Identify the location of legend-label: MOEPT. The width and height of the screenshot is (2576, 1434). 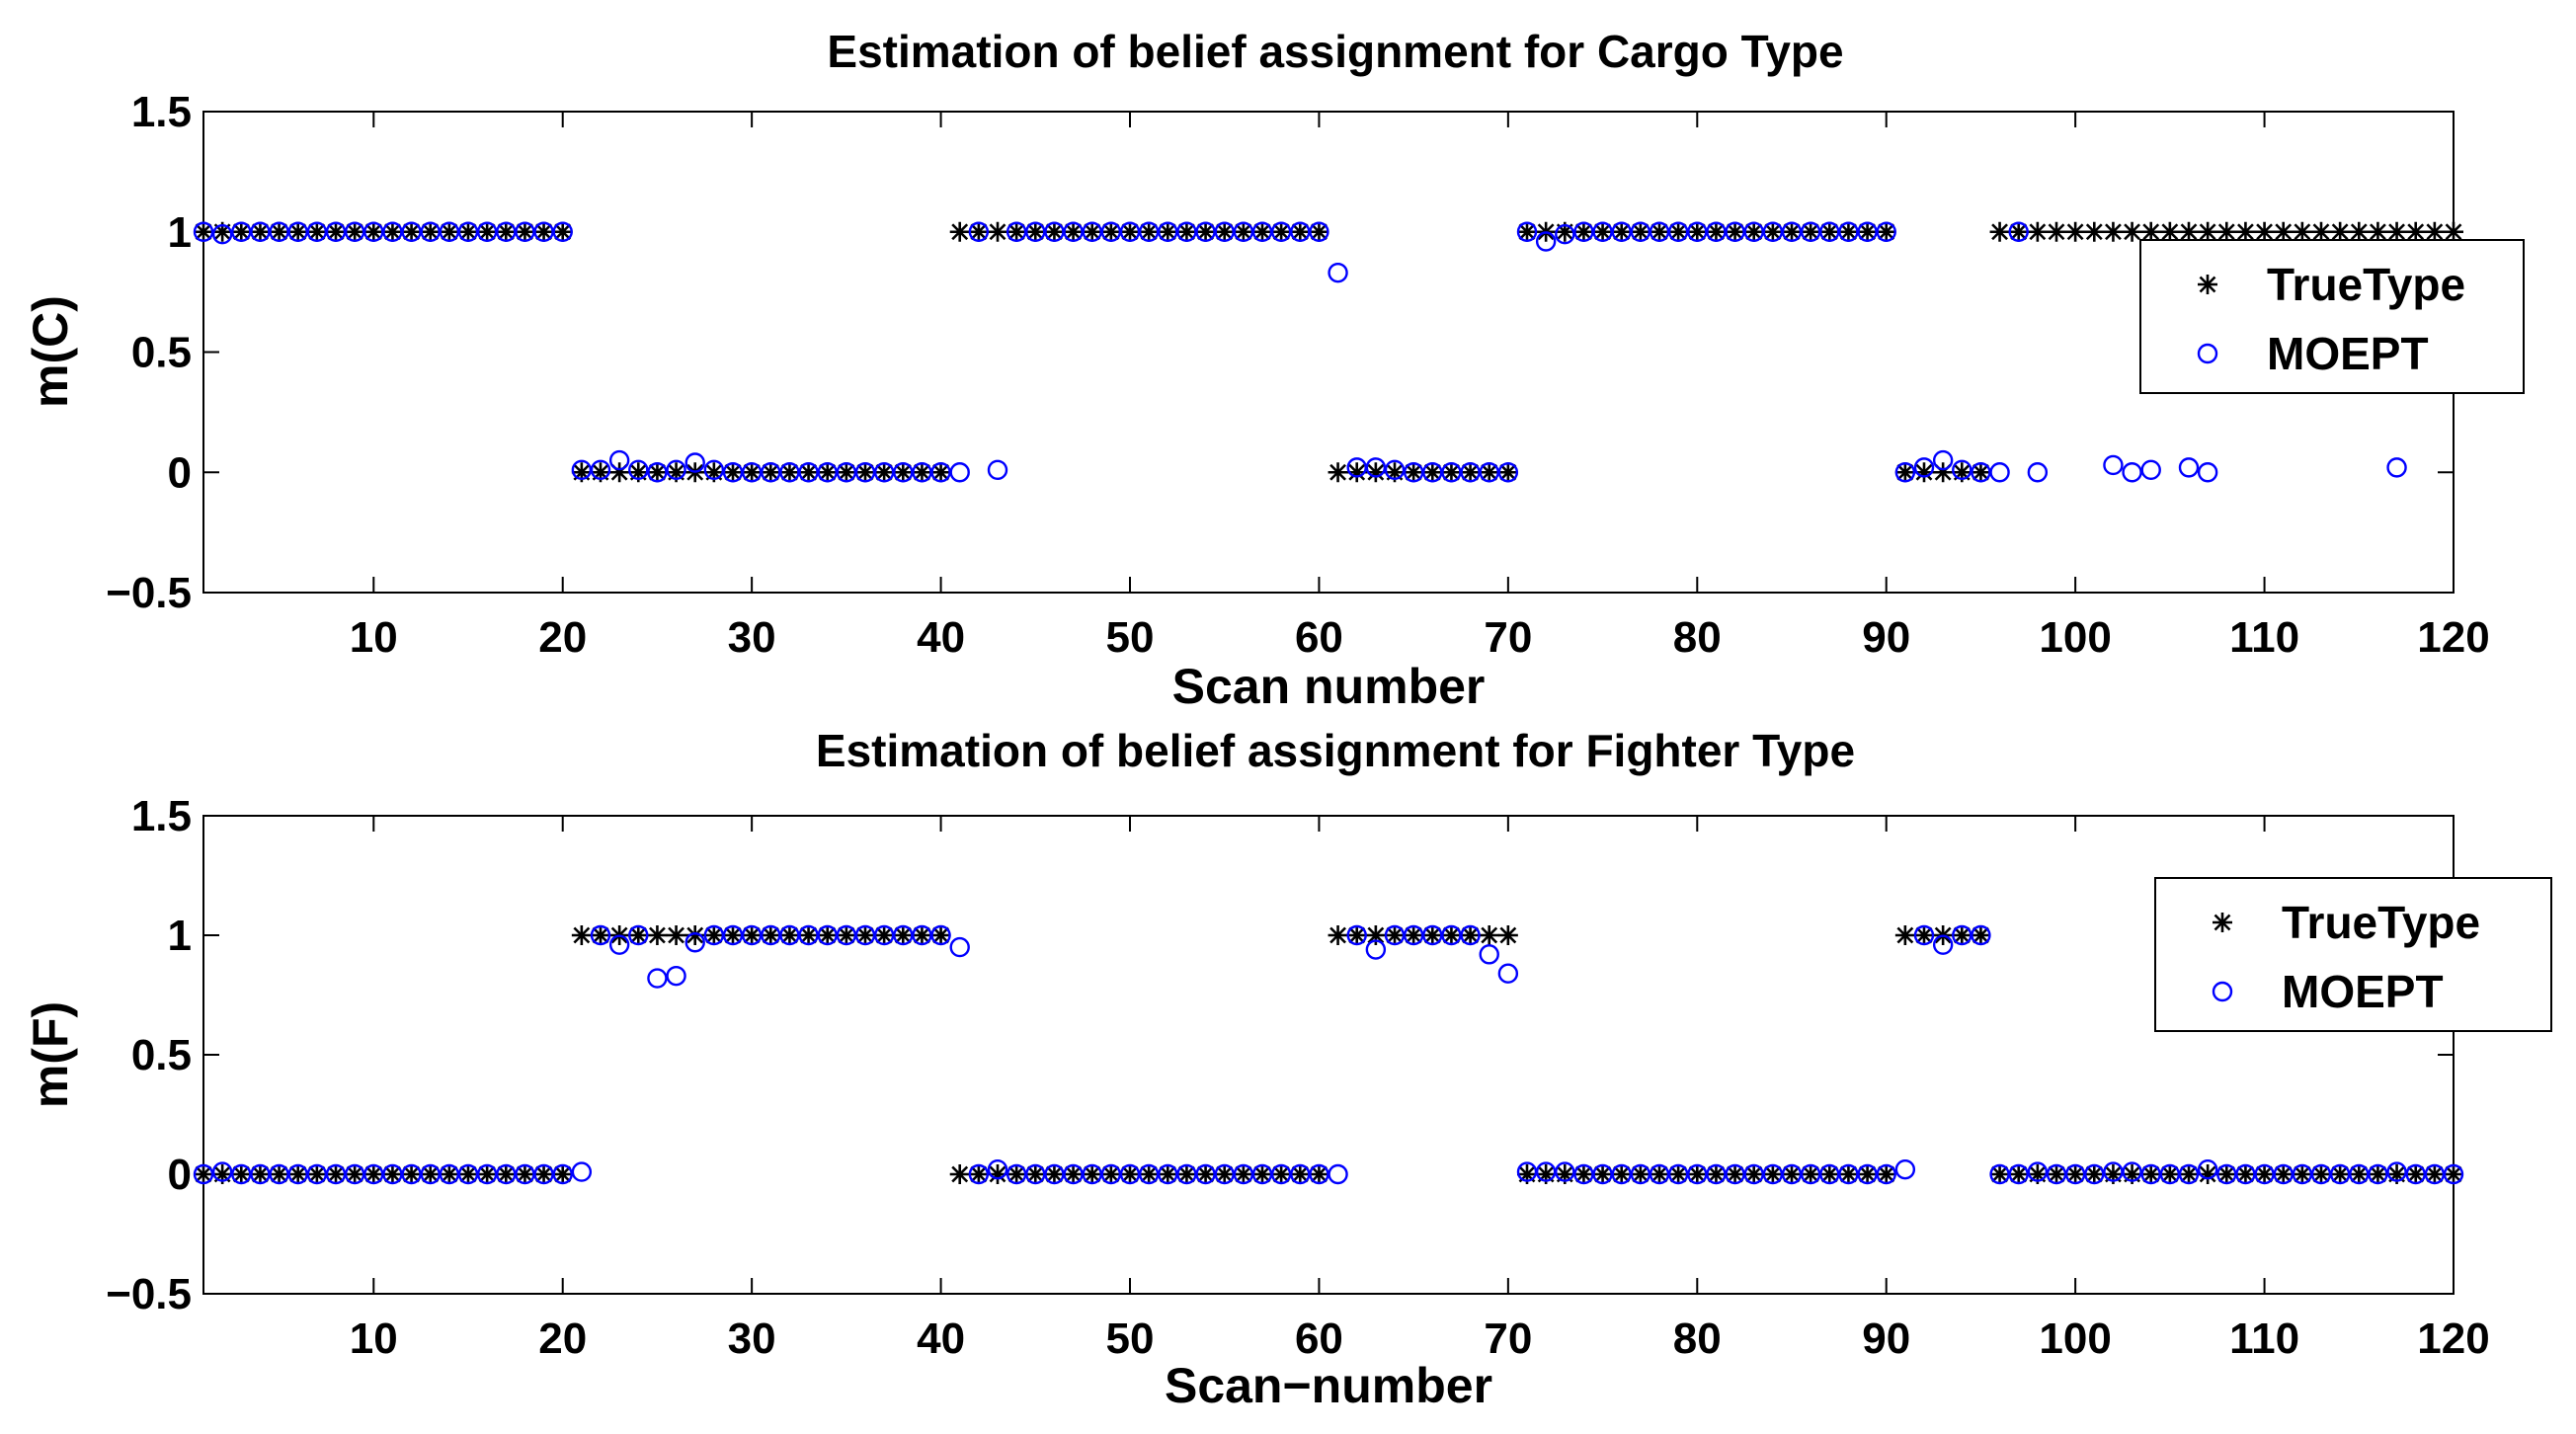
(2363, 992).